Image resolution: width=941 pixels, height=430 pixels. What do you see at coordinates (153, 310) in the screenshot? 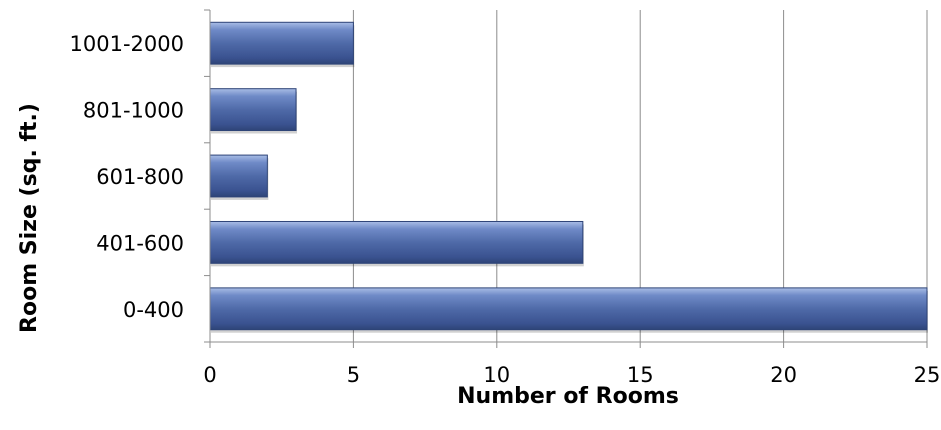
I see `y-tick-label: 0-400` at bounding box center [153, 310].